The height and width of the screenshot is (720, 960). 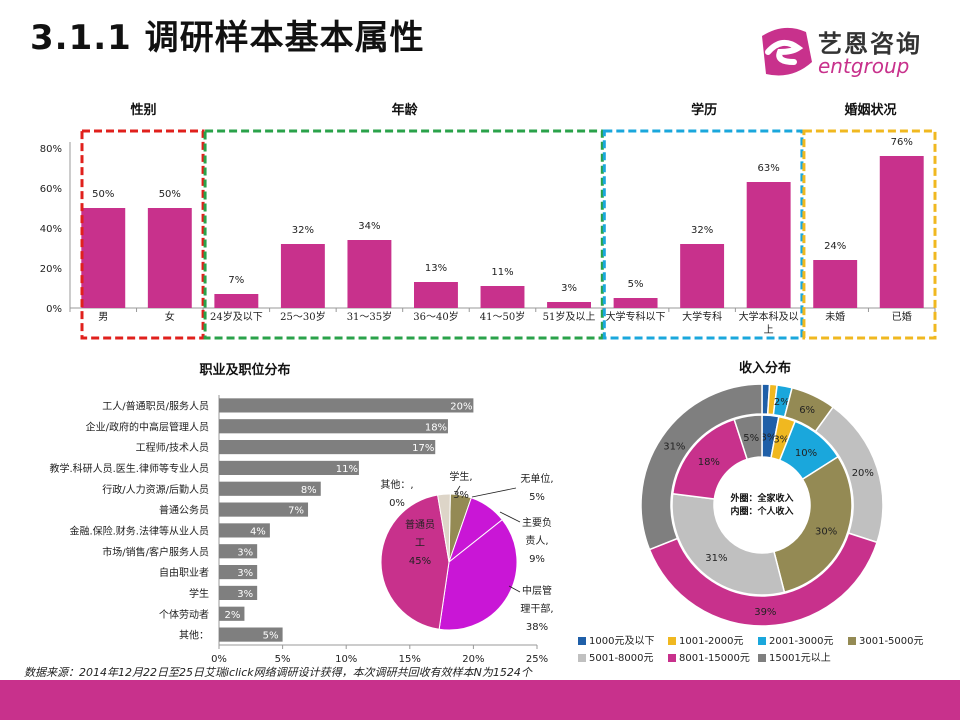 What do you see at coordinates (302, 316) in the screenshot?
I see `x-category-label: 25～30岁` at bounding box center [302, 316].